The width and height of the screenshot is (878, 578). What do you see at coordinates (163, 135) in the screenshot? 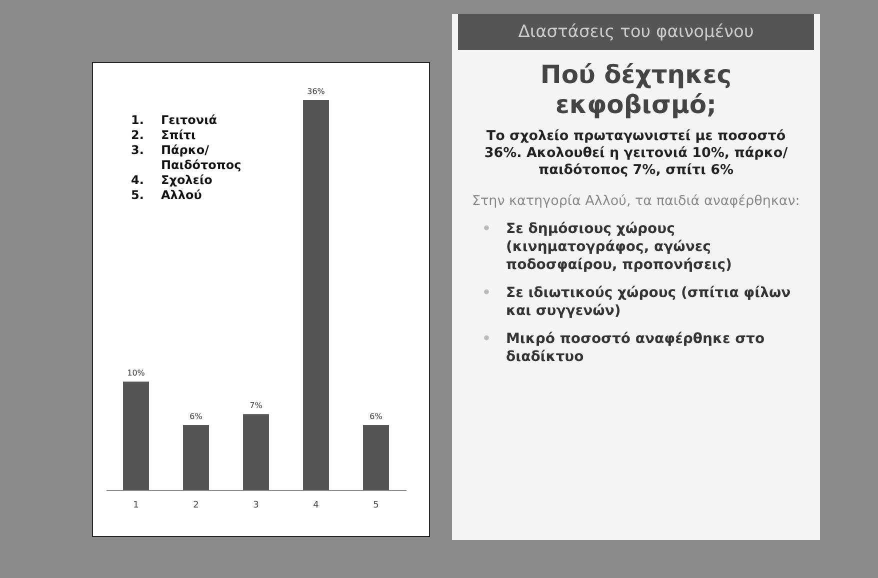
I see `text: 2. Σπίτι` at bounding box center [163, 135].